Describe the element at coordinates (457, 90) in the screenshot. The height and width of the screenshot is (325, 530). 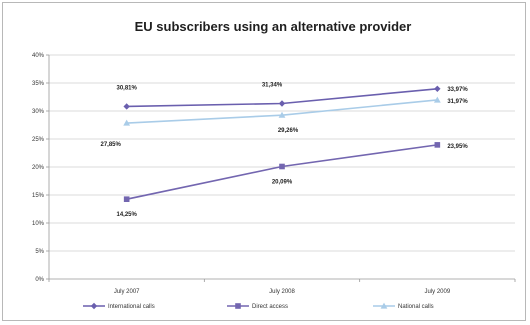
I see `data-label: 33,97%` at that location.